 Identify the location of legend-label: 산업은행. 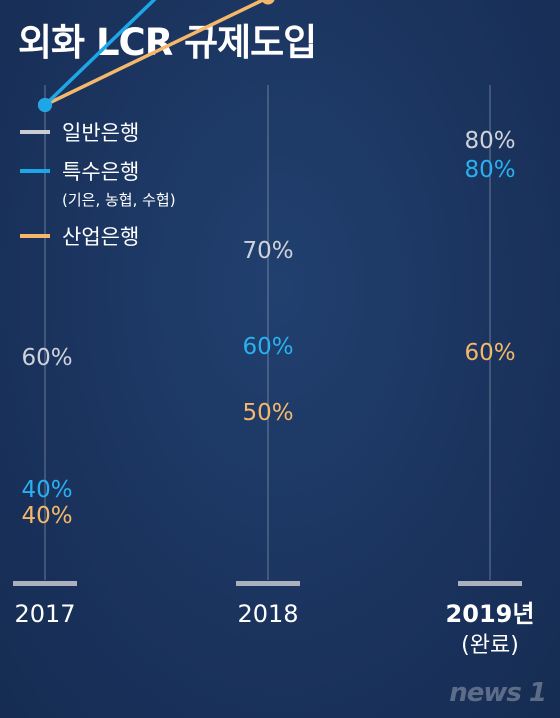
(100, 237).